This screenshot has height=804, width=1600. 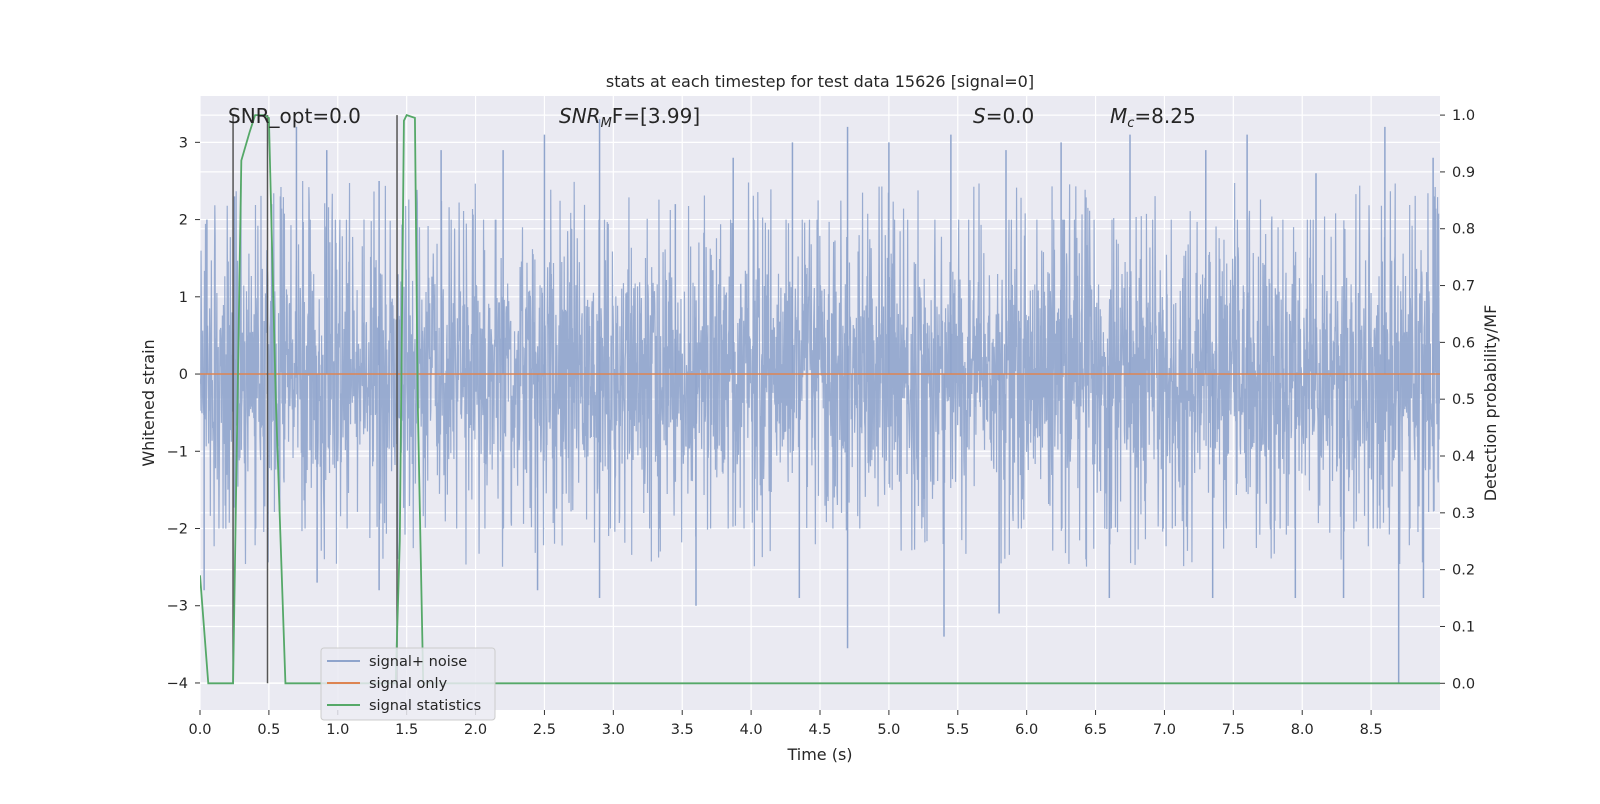 What do you see at coordinates (1026, 730) in the screenshot?
I see `x-tick-label: 6.0` at bounding box center [1026, 730].